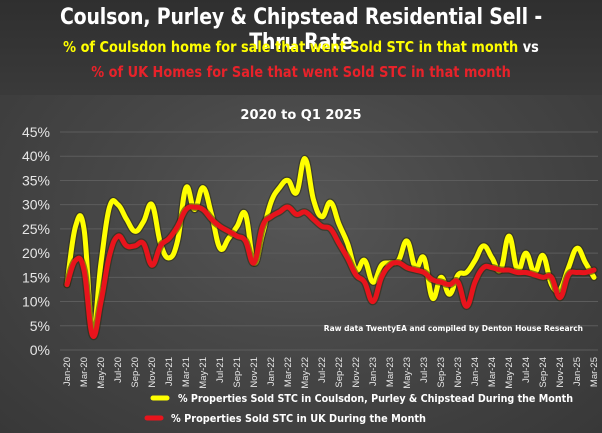 This screenshot has width=602, height=433. What do you see at coordinates (424, 370) in the screenshot?
I see `x-tick-label: Jul-23` at bounding box center [424, 370].